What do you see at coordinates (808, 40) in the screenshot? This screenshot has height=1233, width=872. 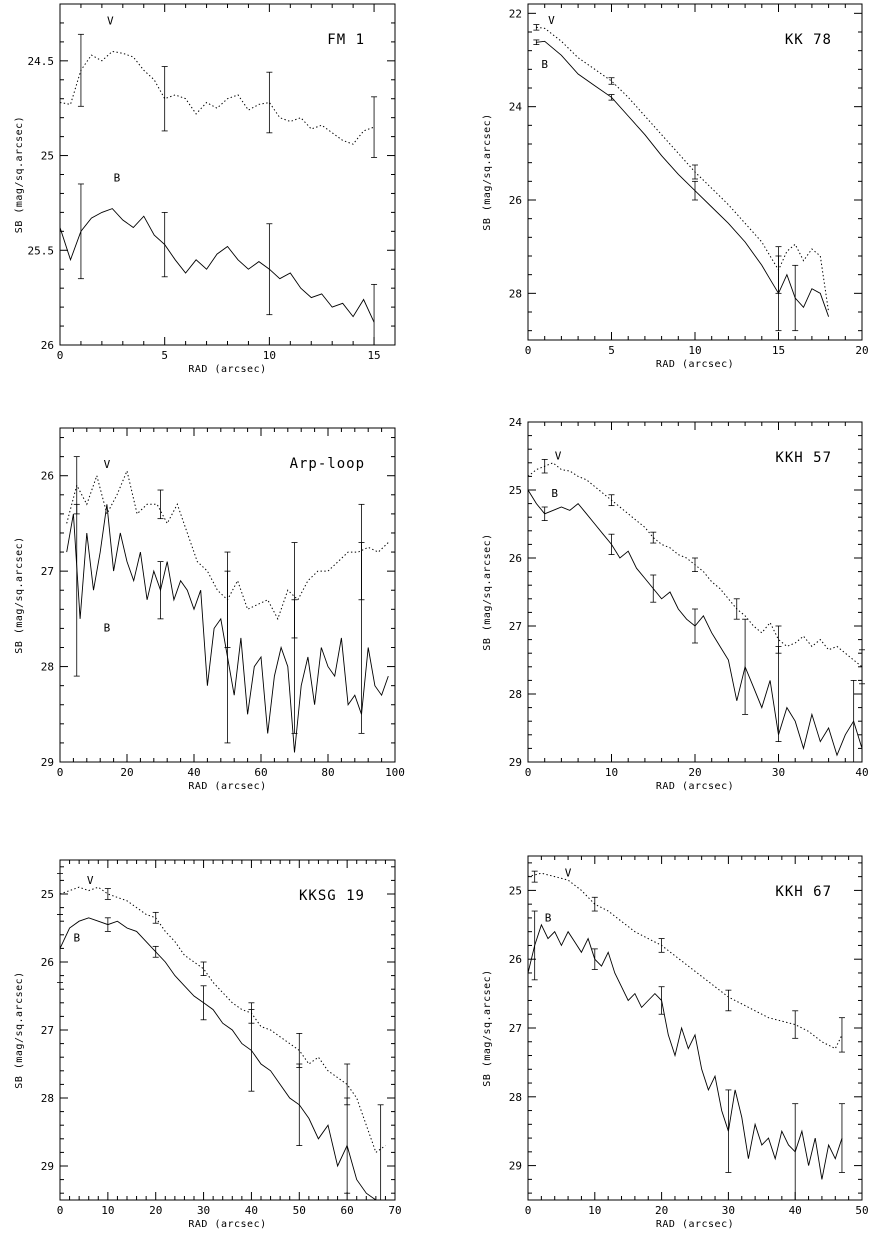 I see `panel-title: KK 78` at bounding box center [808, 40].